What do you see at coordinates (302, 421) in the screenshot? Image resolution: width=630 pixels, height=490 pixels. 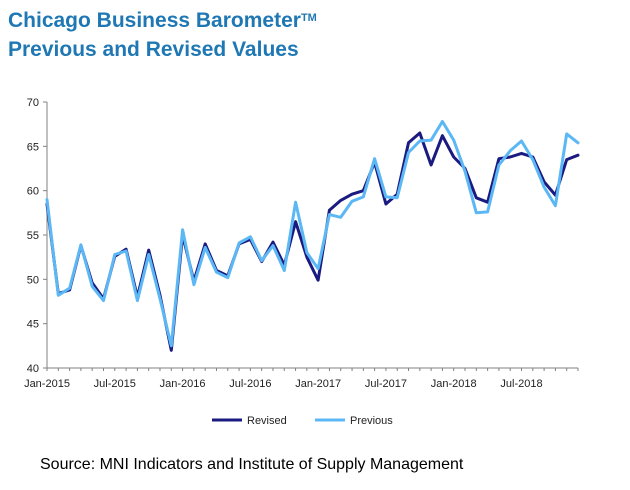 I see `chart-legend: Revised Previous` at bounding box center [302, 421].